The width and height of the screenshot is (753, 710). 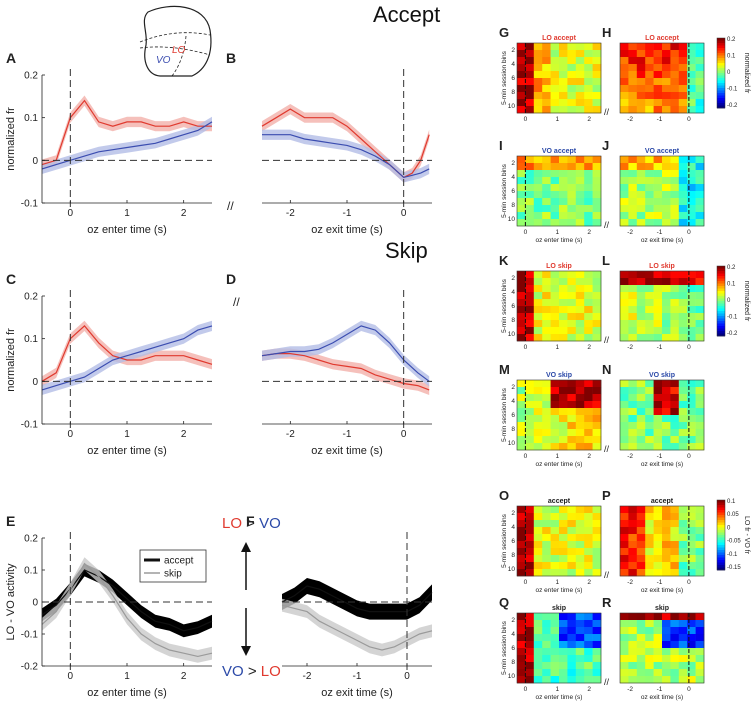 What do you see at coordinates (559, 648) in the screenshot?
I see `heatmap-q-frame` at bounding box center [559, 648].